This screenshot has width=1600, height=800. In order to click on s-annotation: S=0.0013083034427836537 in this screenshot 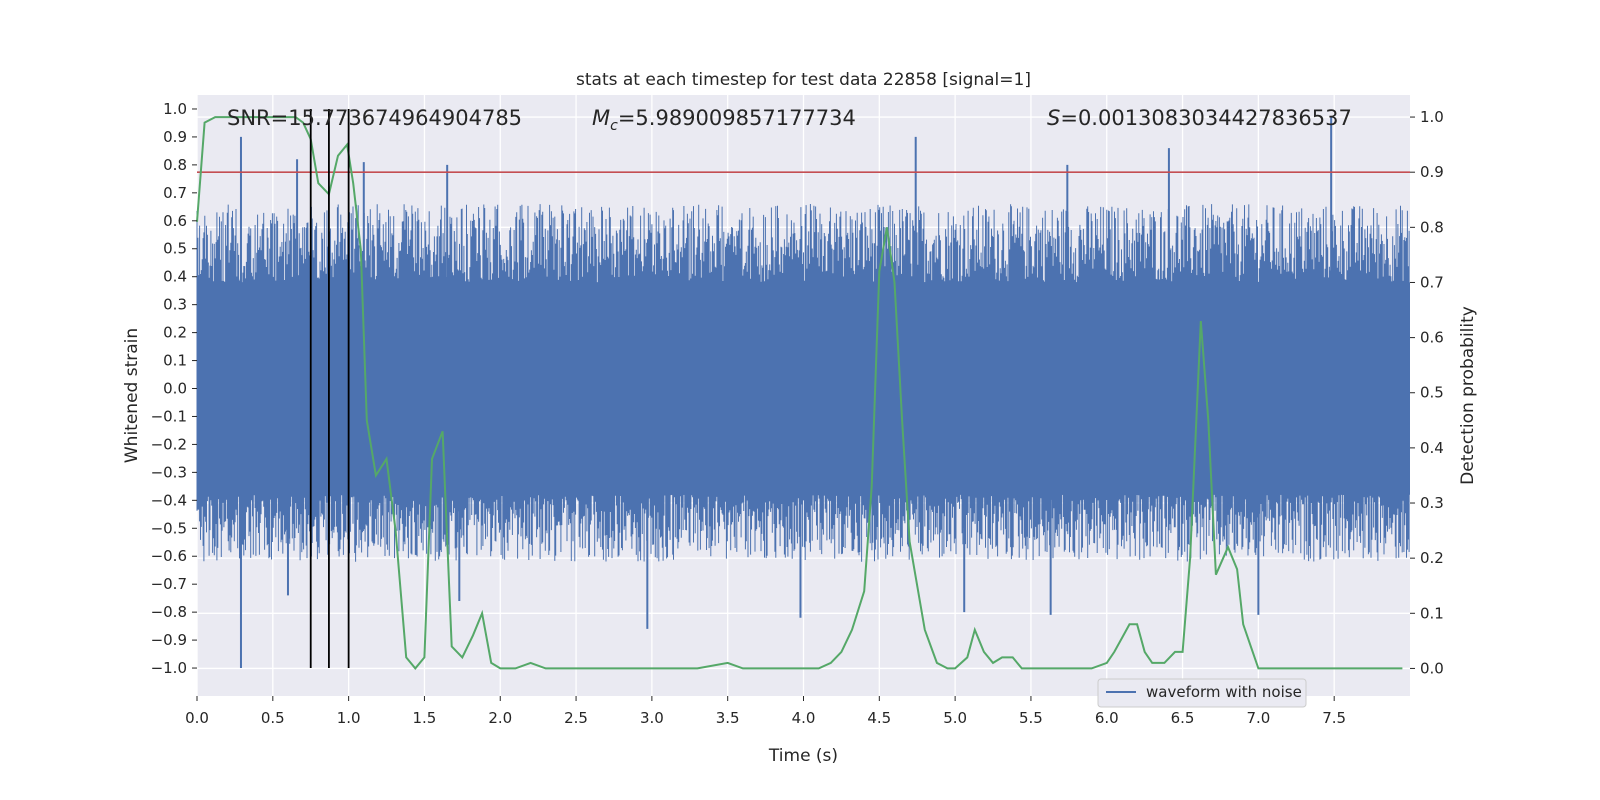, I will do `click(1199, 118)`.